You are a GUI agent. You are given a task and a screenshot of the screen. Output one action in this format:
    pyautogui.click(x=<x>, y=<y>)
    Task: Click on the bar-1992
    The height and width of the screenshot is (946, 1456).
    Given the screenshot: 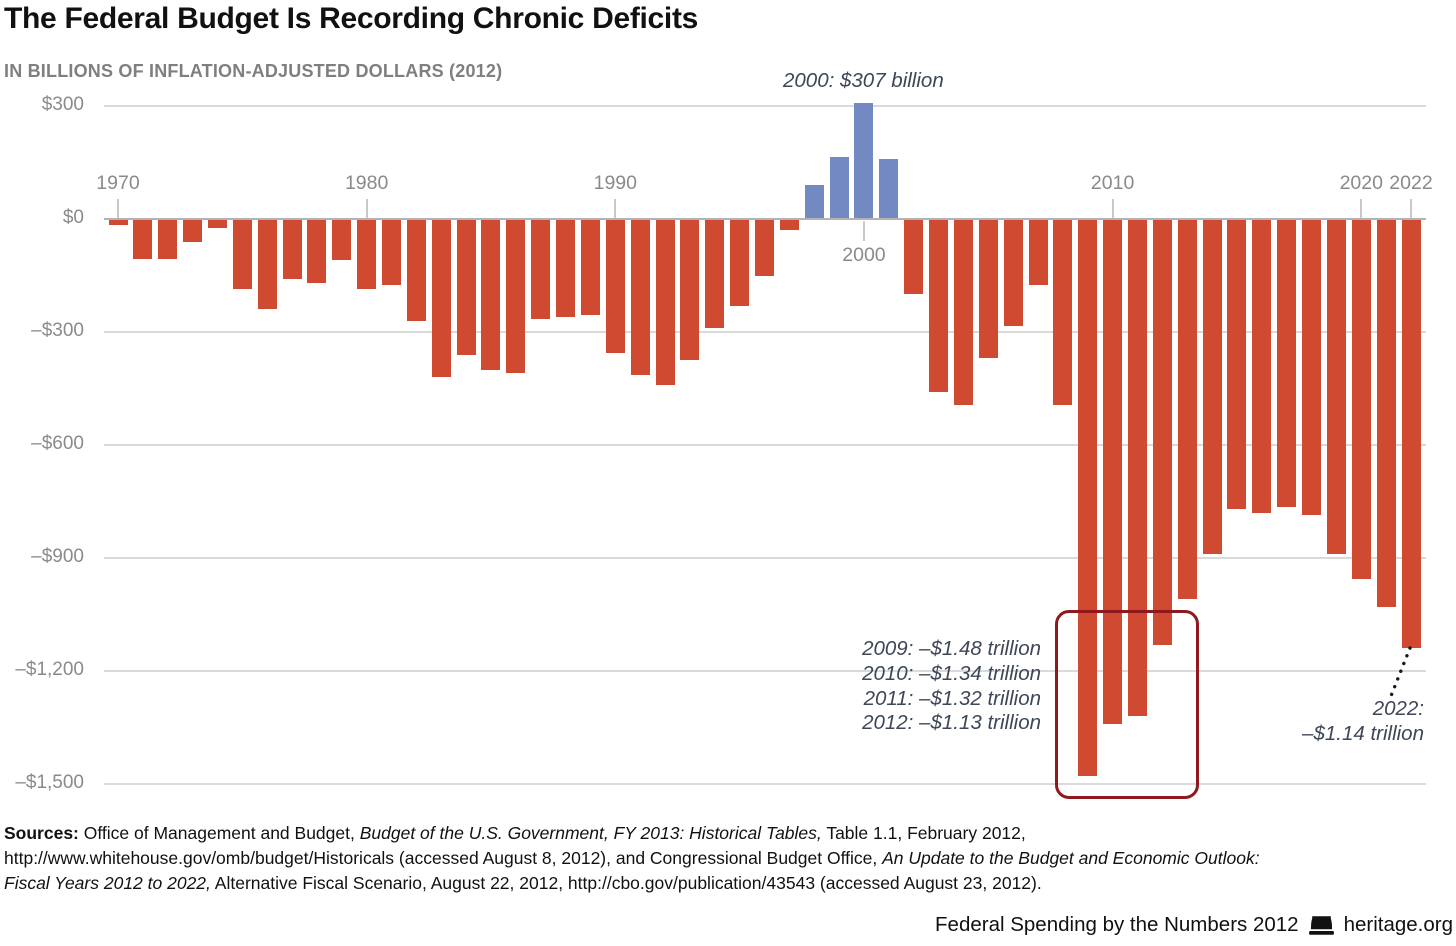 What is the action you would take?
    pyautogui.click(x=665, y=302)
    